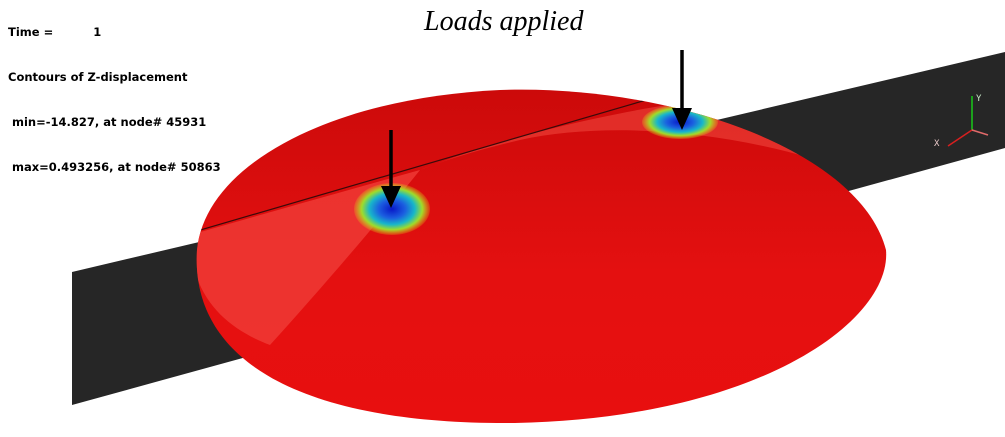  What do you see at coordinates (107, 122) in the screenshot?
I see `min-line: min=-14.827, at node# 45931` at bounding box center [107, 122].